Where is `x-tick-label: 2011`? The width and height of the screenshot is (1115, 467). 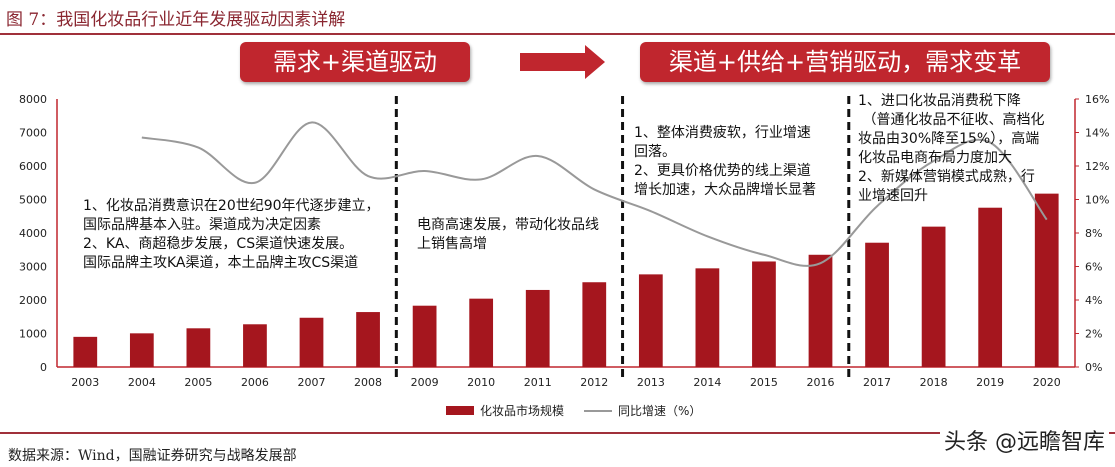
x-tick-label: 2011 is located at coordinates (538, 382).